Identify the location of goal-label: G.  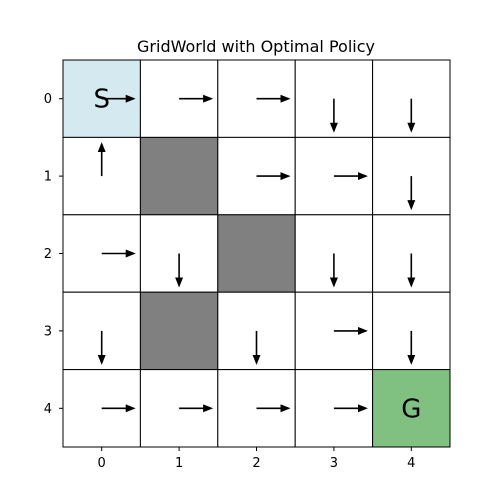
(411, 409).